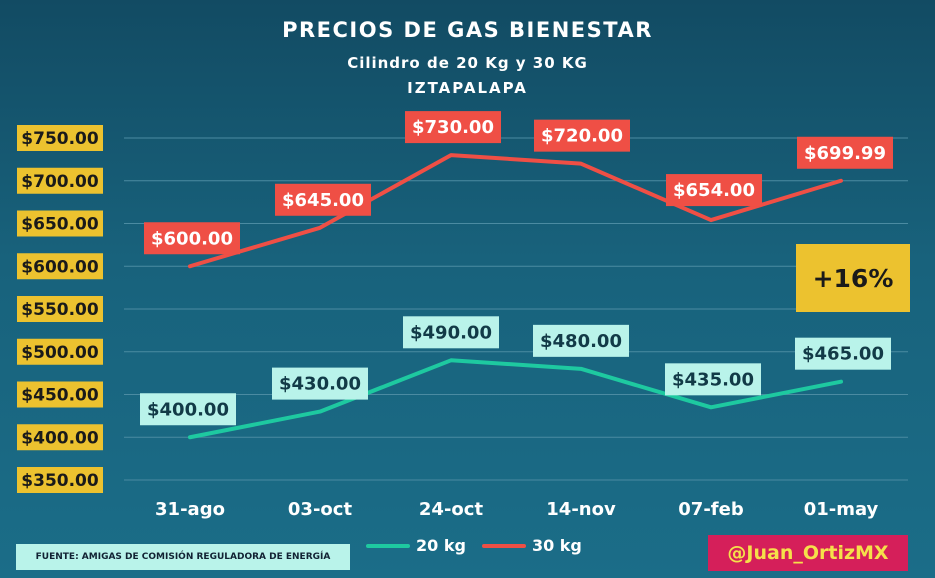 The width and height of the screenshot is (935, 578). I want to click on x-tick-label: 07-feb, so click(711, 509).